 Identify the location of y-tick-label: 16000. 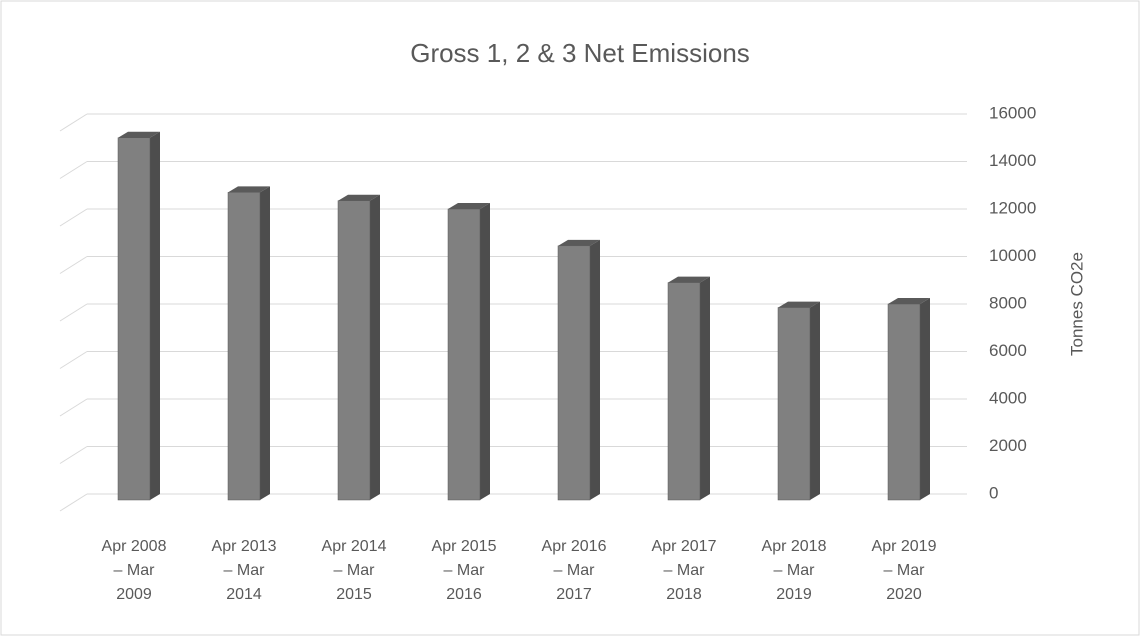
(1012, 112).